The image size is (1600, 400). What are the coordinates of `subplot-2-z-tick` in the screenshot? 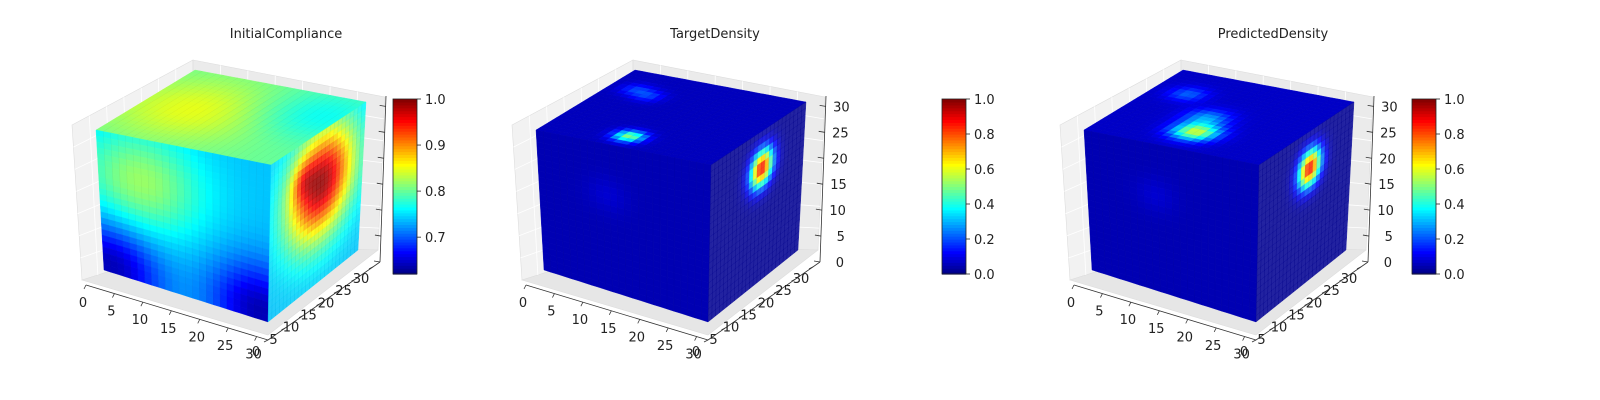 It's located at (817, 261).